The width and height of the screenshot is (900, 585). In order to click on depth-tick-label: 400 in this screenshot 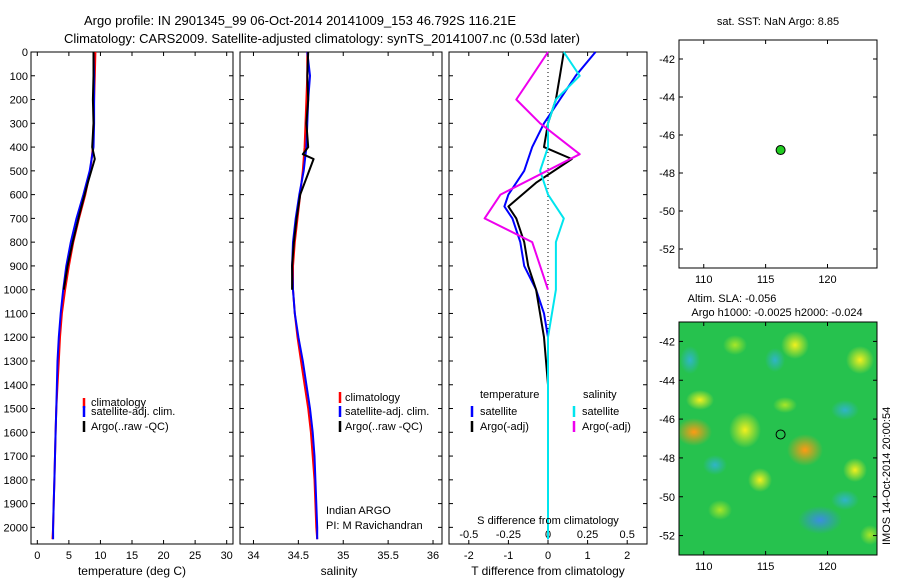, I will do `click(19, 148)`.